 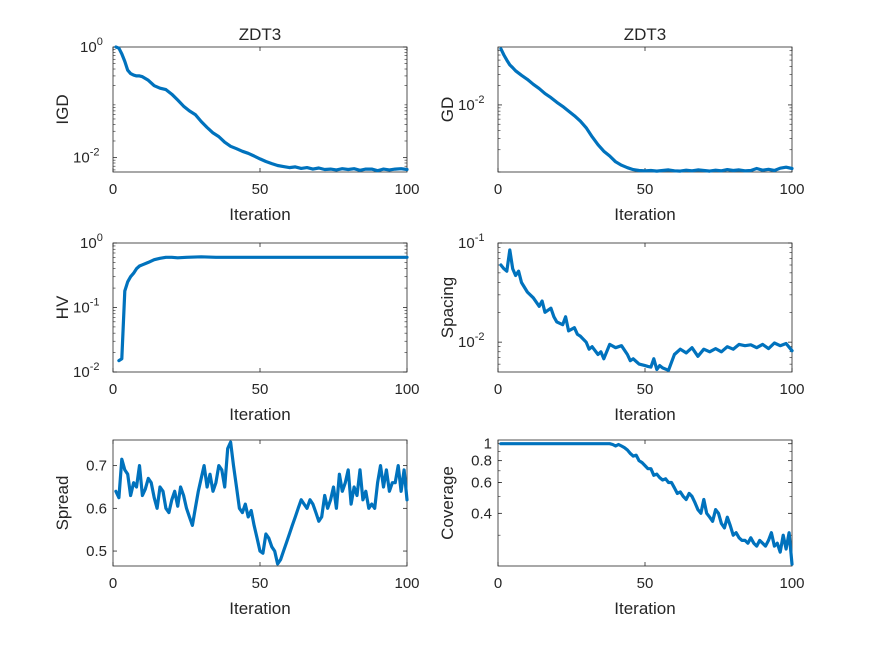 I want to click on subplot-gd: 0 50 100 10⁻² Iteration GD ZDT3, so click(x=621, y=124).